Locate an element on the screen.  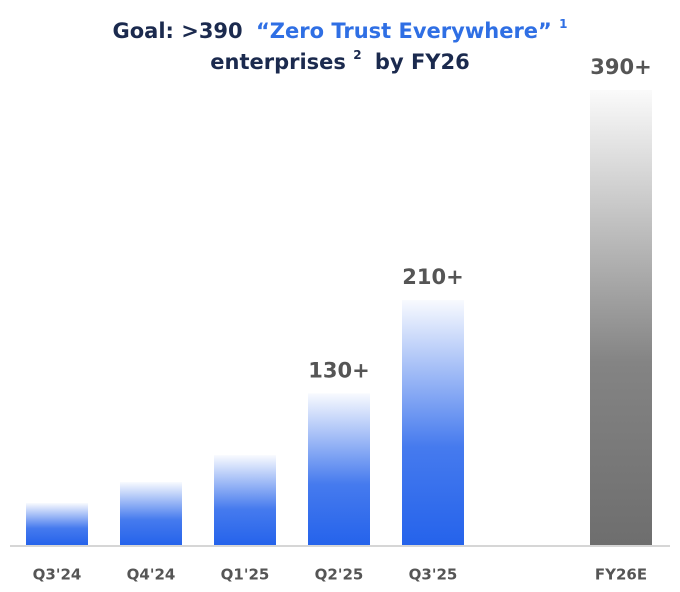
x-tick-label: Q1'25 is located at coordinates (245, 575).